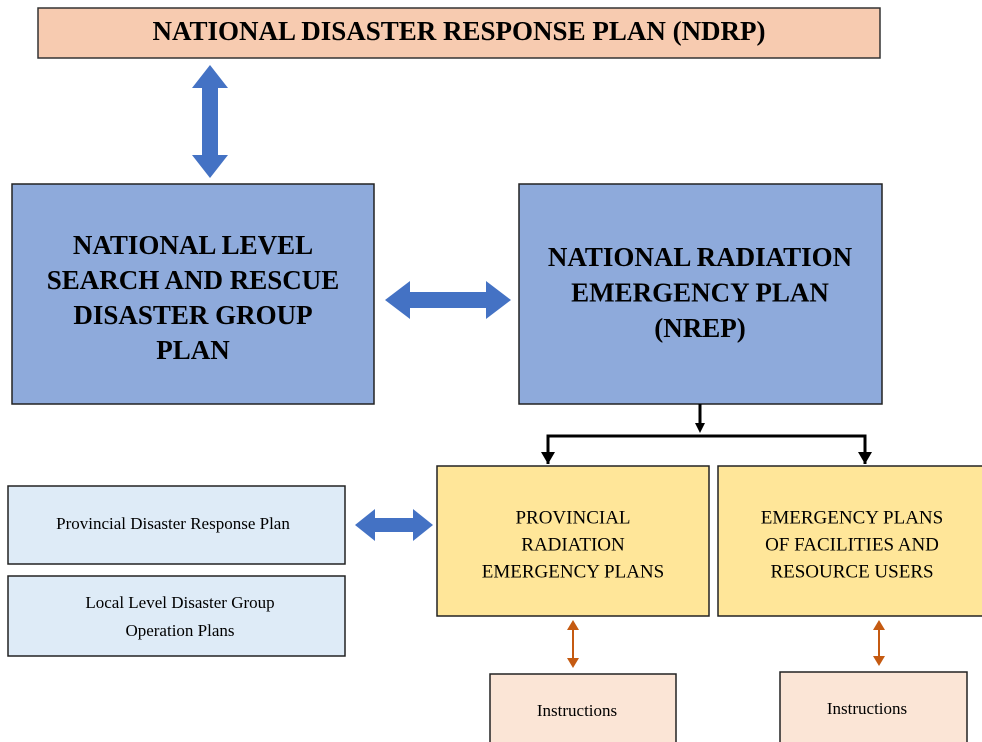  What do you see at coordinates (706, 449) in the screenshot?
I see `connector` at bounding box center [706, 449].